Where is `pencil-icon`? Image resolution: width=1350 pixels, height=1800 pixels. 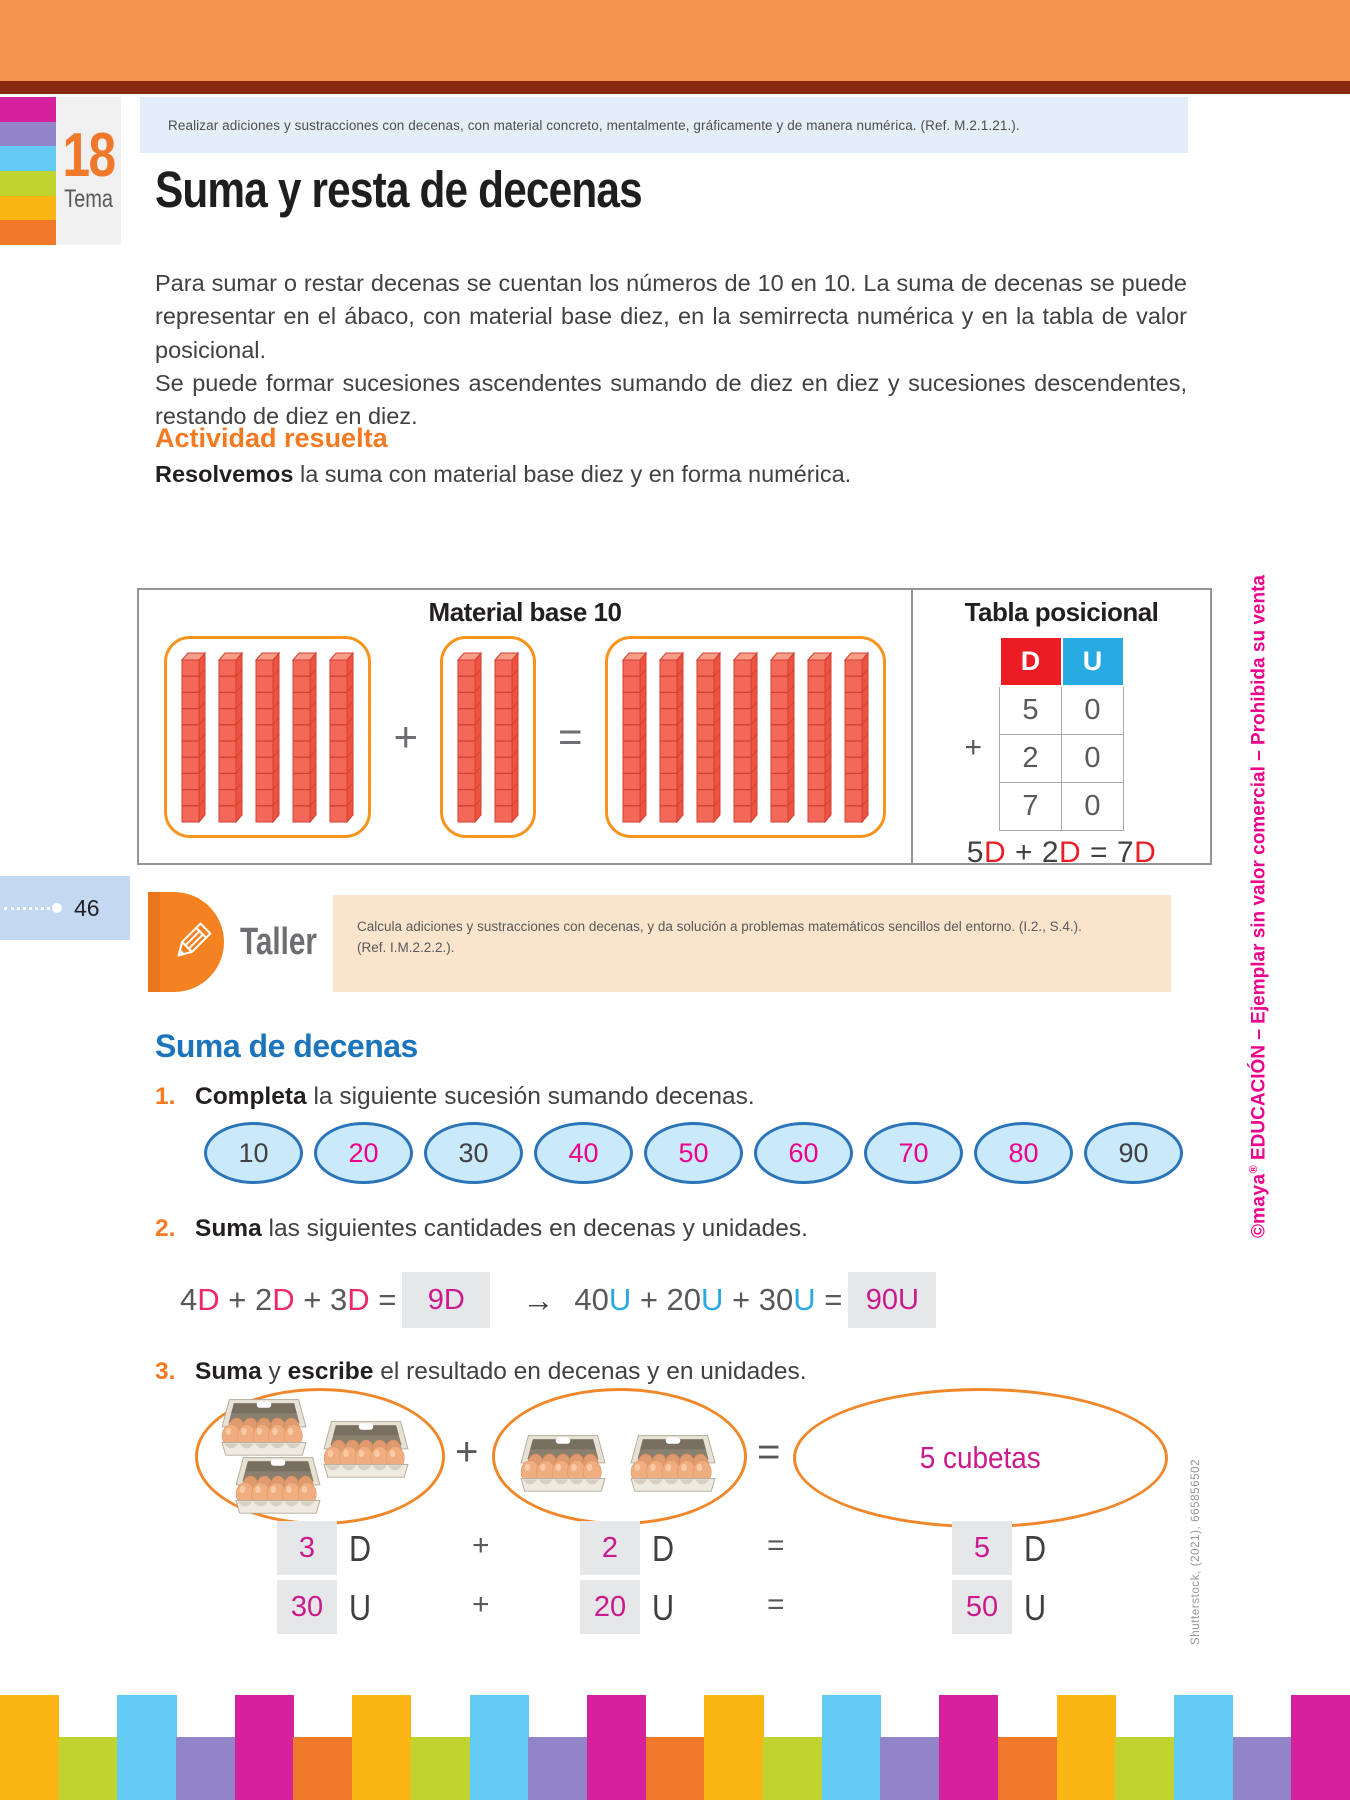 pencil-icon is located at coordinates (194, 939).